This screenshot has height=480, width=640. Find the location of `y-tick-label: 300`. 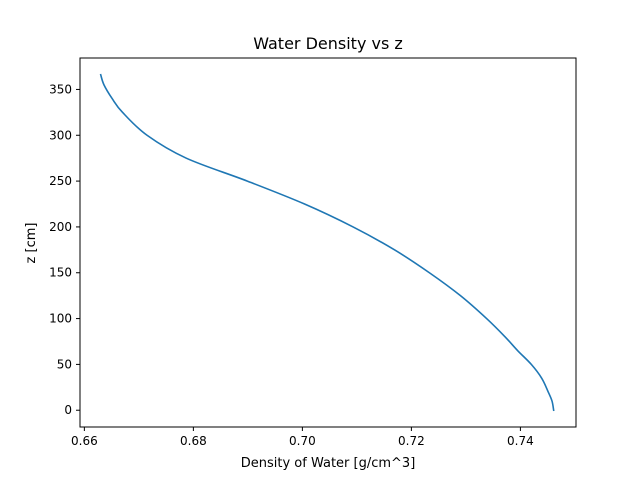

y-tick-label: 300 is located at coordinates (60, 135).